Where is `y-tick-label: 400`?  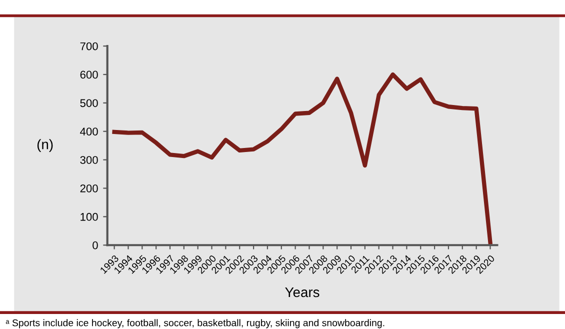 y-tick-label: 400 is located at coordinates (89, 132).